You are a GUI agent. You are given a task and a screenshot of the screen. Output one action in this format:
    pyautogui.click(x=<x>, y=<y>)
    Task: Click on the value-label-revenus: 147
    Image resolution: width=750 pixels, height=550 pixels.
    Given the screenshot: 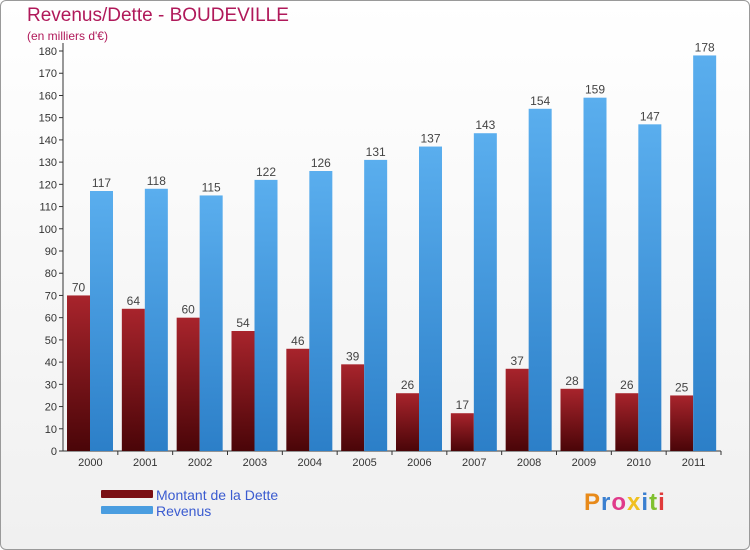 What is the action you would take?
    pyautogui.click(x=650, y=116)
    